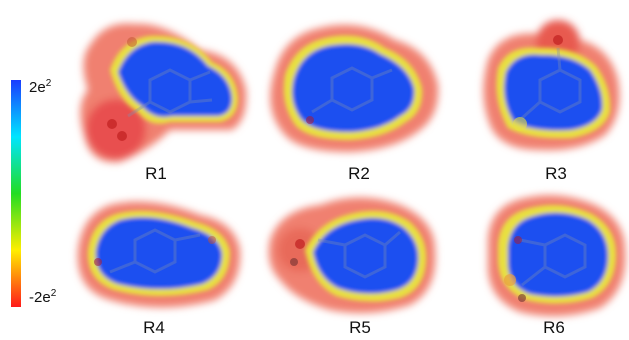  I want to click on panel-label-r5: R5, so click(360, 327).